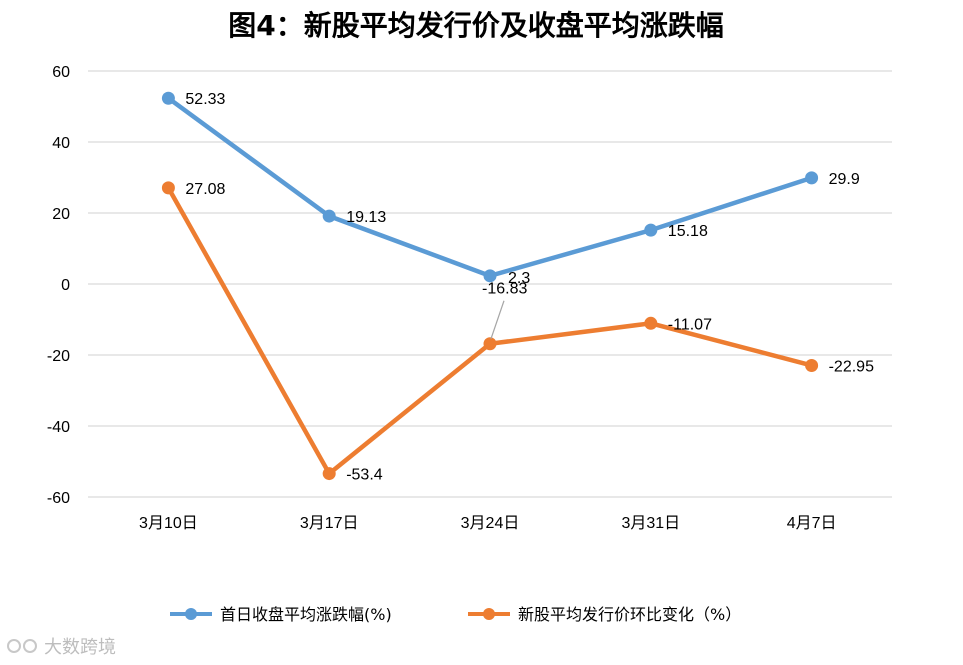 Image resolution: width=963 pixels, height=665 pixels. What do you see at coordinates (851, 366) in the screenshot?
I see `data-label: -22.95` at bounding box center [851, 366].